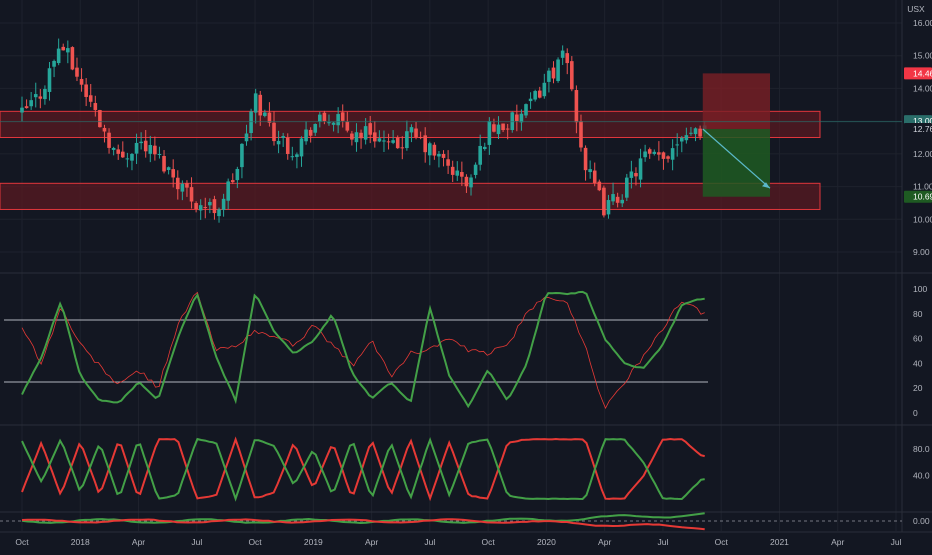  I want to click on oscillator2-red-line, so click(363, 469).